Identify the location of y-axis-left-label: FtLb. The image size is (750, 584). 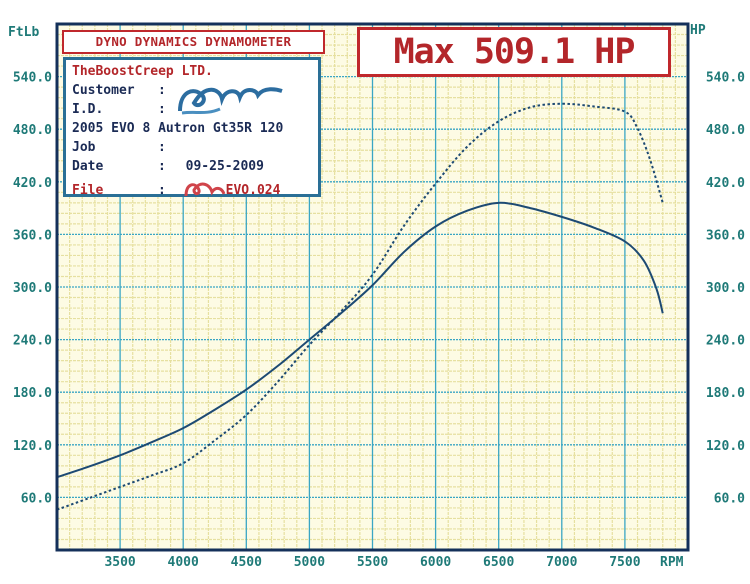
(23, 32).